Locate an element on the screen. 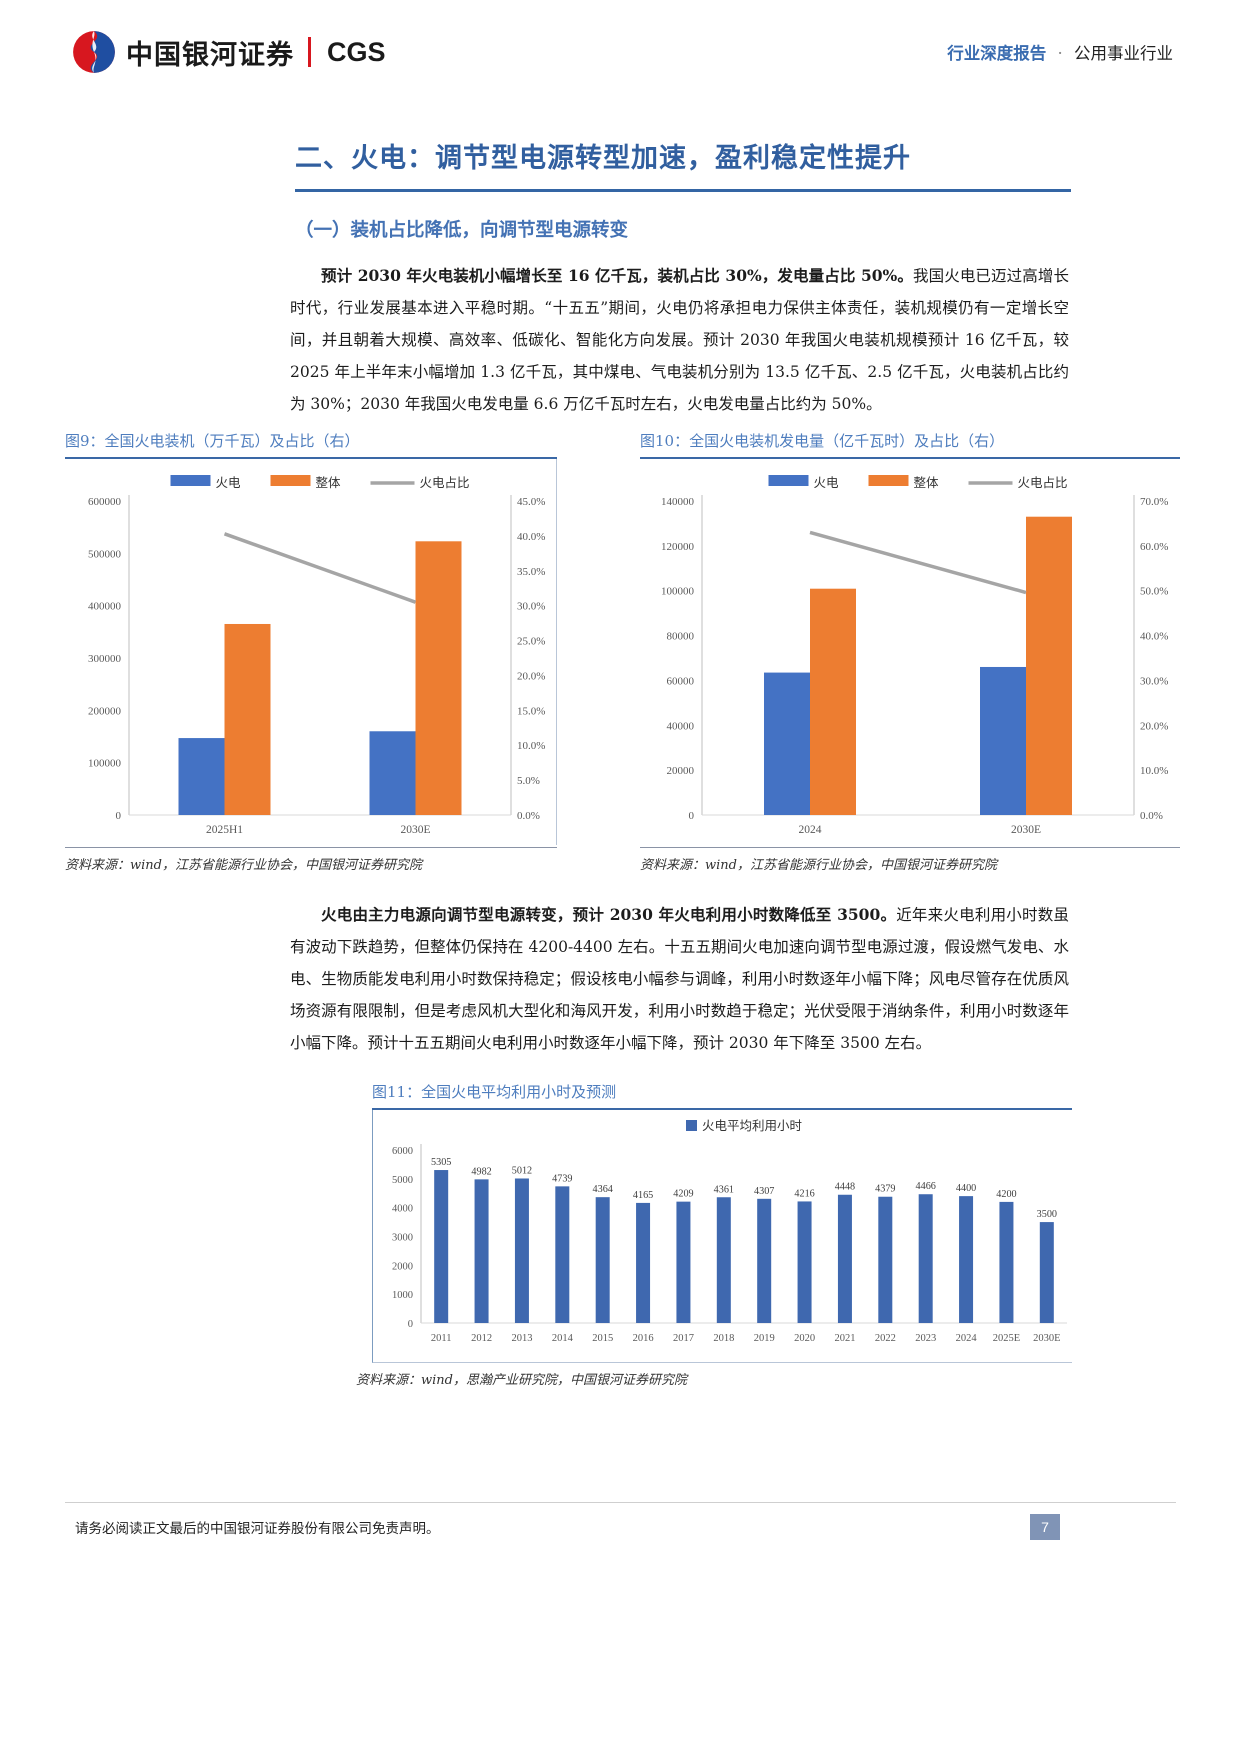  svg-text: 2016 is located at coordinates (643, 1338).